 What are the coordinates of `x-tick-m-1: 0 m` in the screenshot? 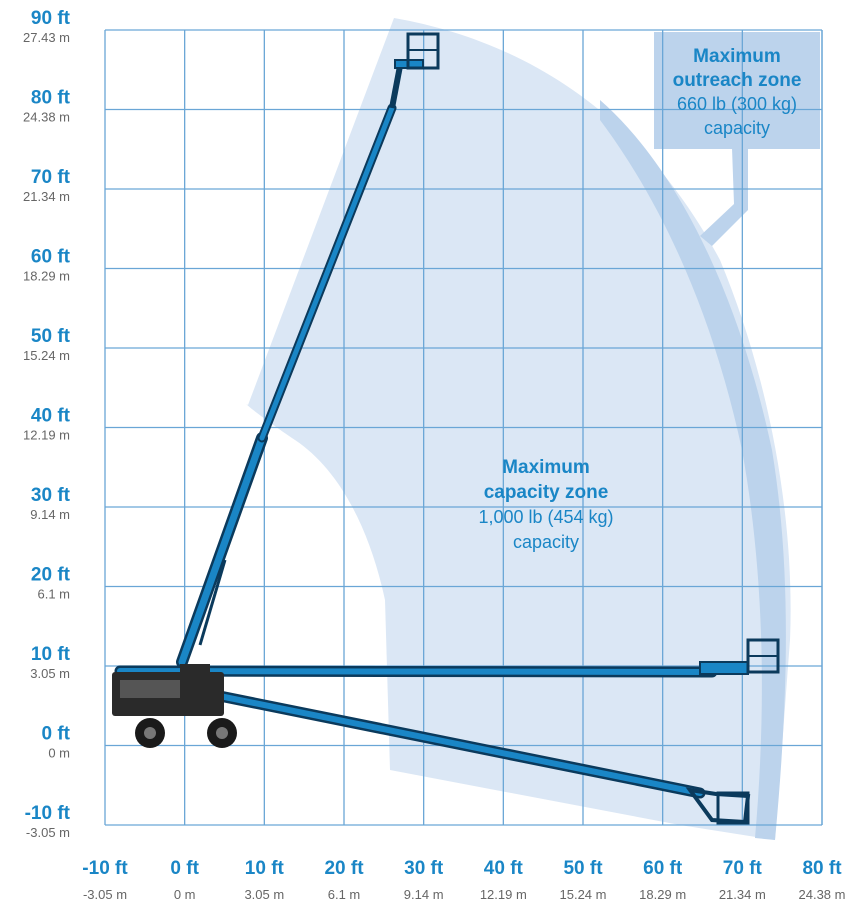 It's located at (185, 894).